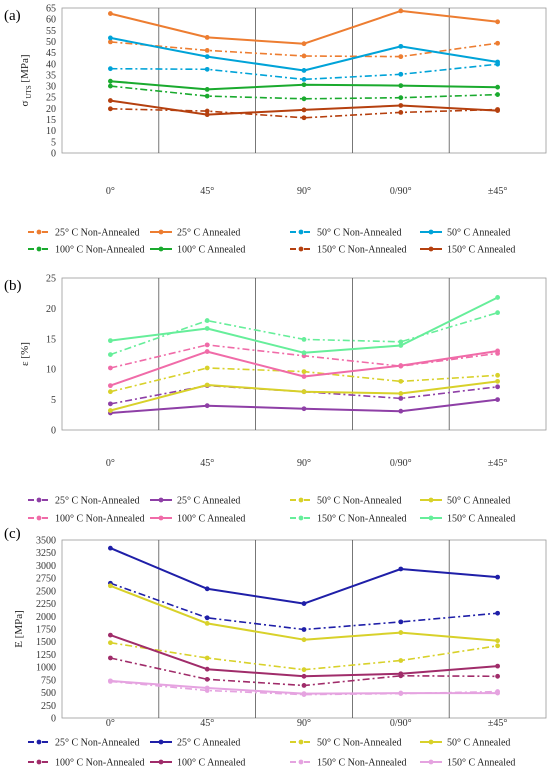 The image size is (550, 781). What do you see at coordinates (46, 655) in the screenshot?
I see `y-tick-label: 1250` at bounding box center [46, 655].